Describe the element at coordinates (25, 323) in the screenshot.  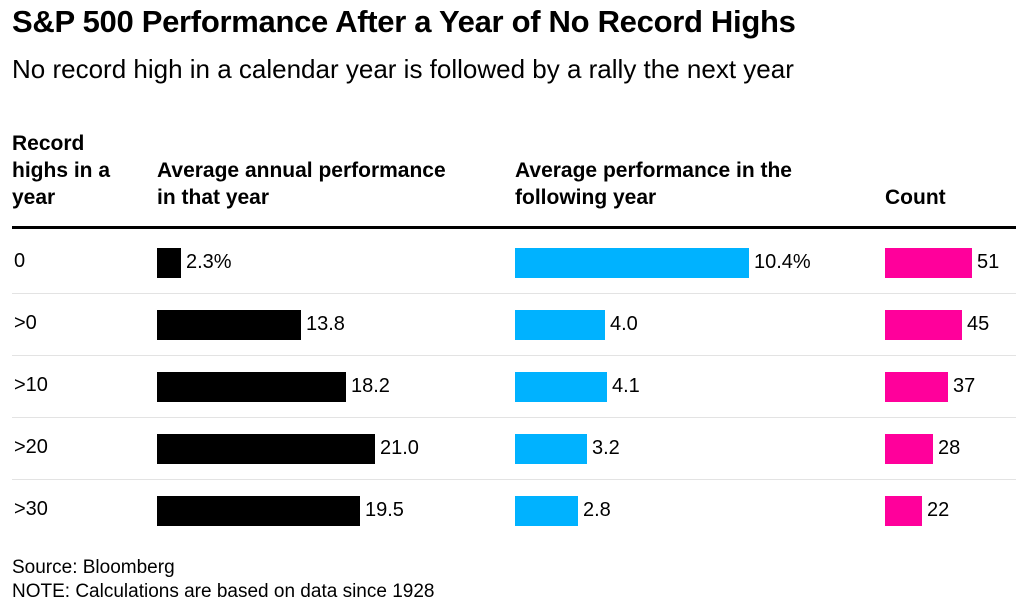
I see `row-label: >0` at that location.